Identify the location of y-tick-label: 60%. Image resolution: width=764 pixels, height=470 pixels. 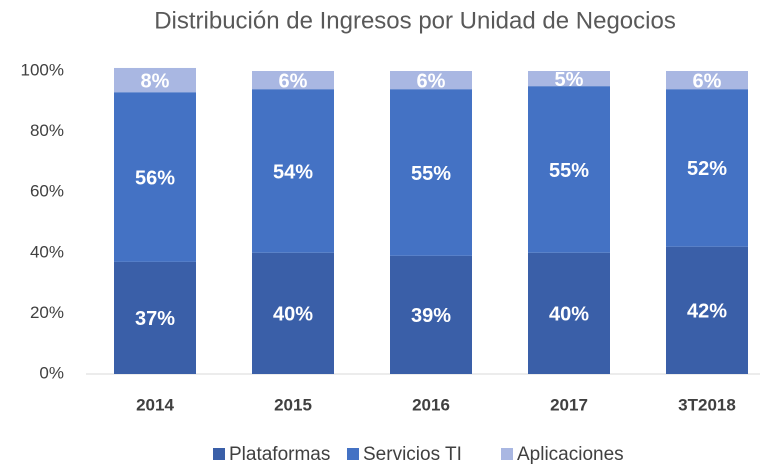
(47, 191).